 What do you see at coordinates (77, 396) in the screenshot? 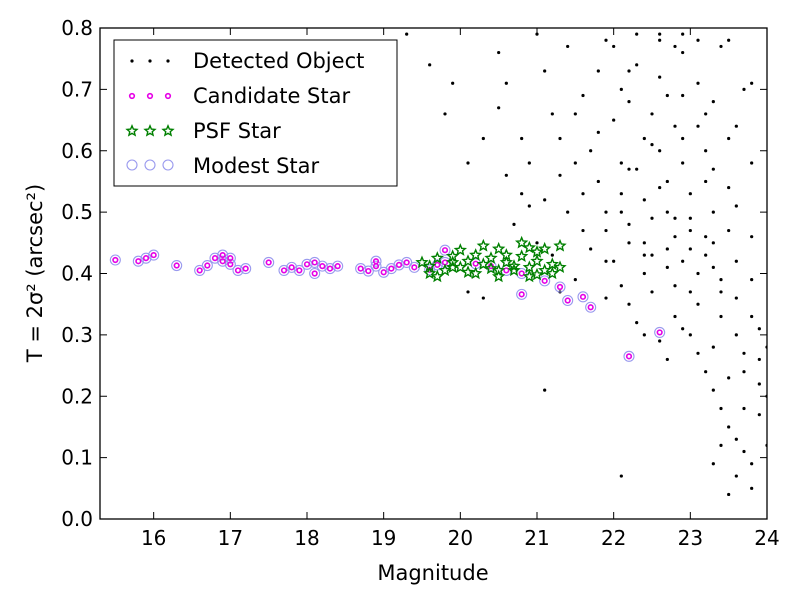
I see `y-tick-label: 0.2` at bounding box center [77, 396].